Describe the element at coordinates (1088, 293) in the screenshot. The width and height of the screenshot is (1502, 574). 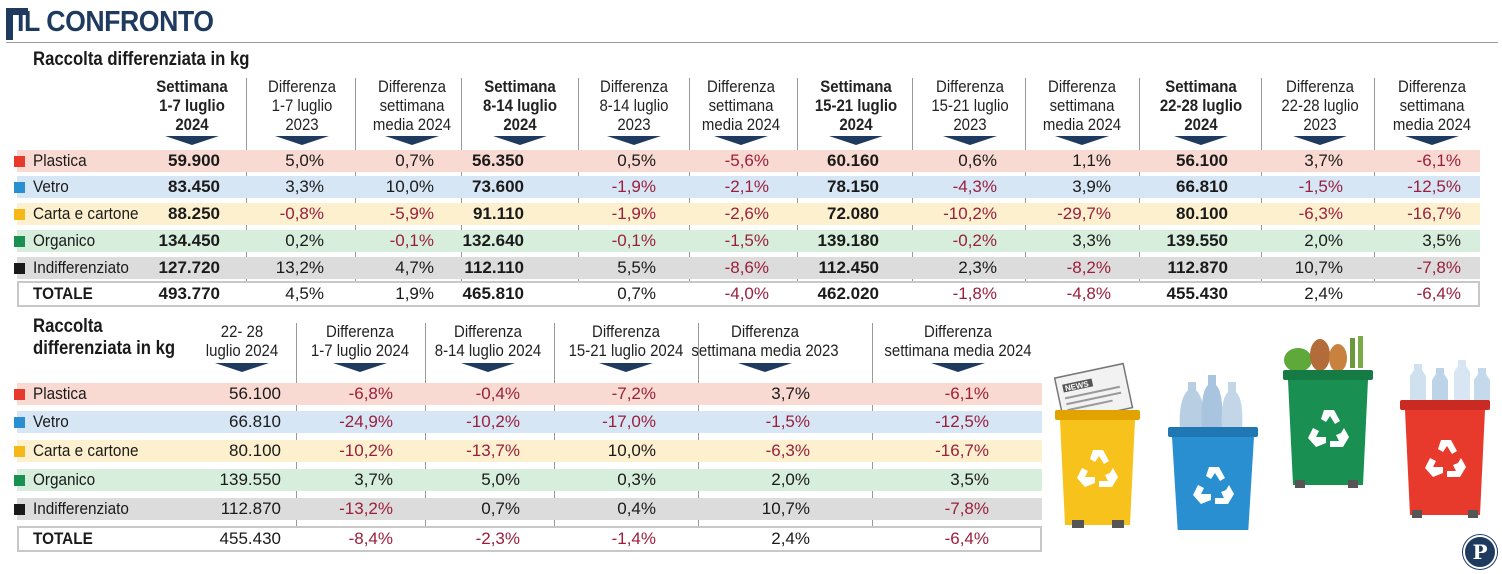
I see `table-cell: -4,8%` at that location.